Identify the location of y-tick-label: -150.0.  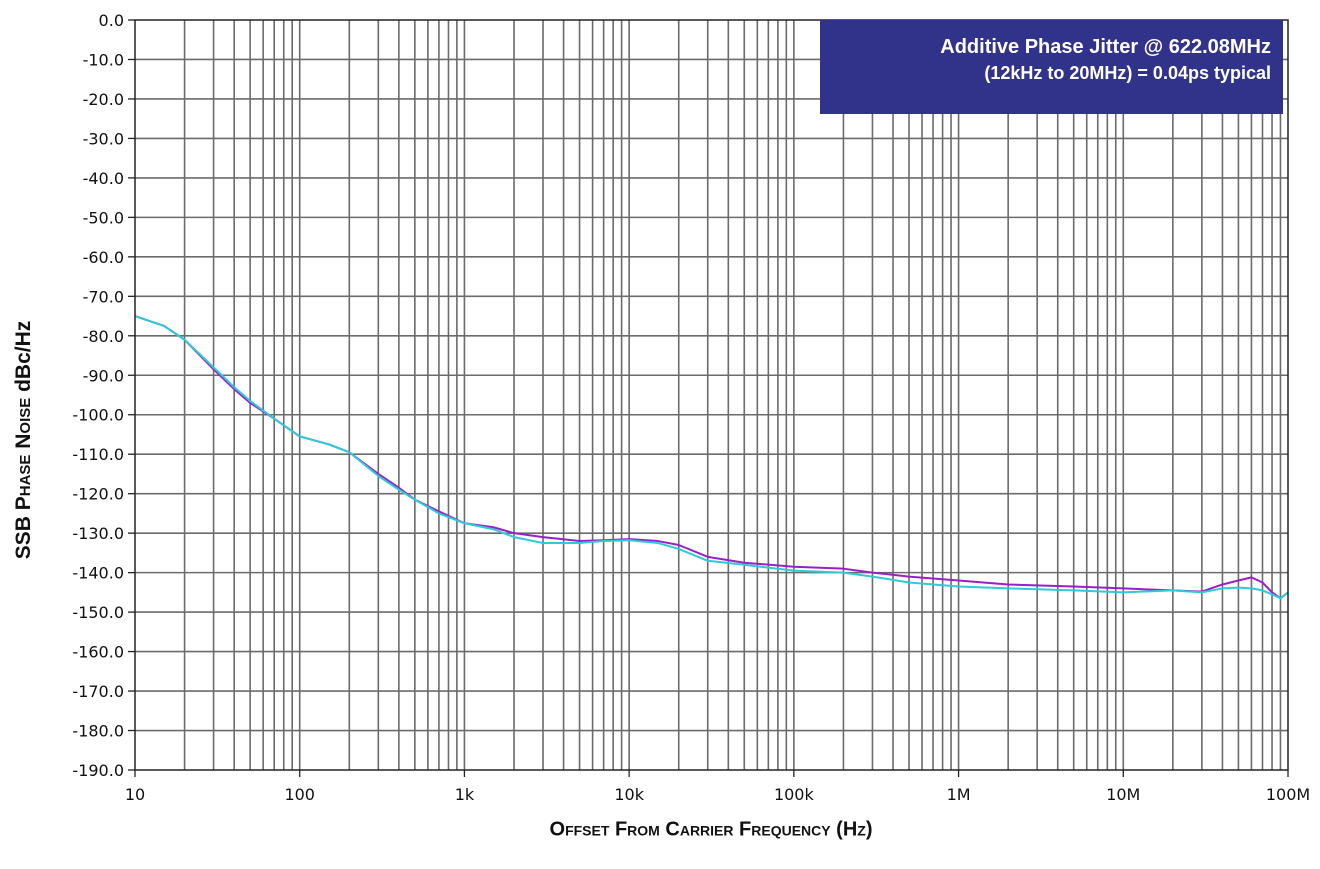
(98, 612).